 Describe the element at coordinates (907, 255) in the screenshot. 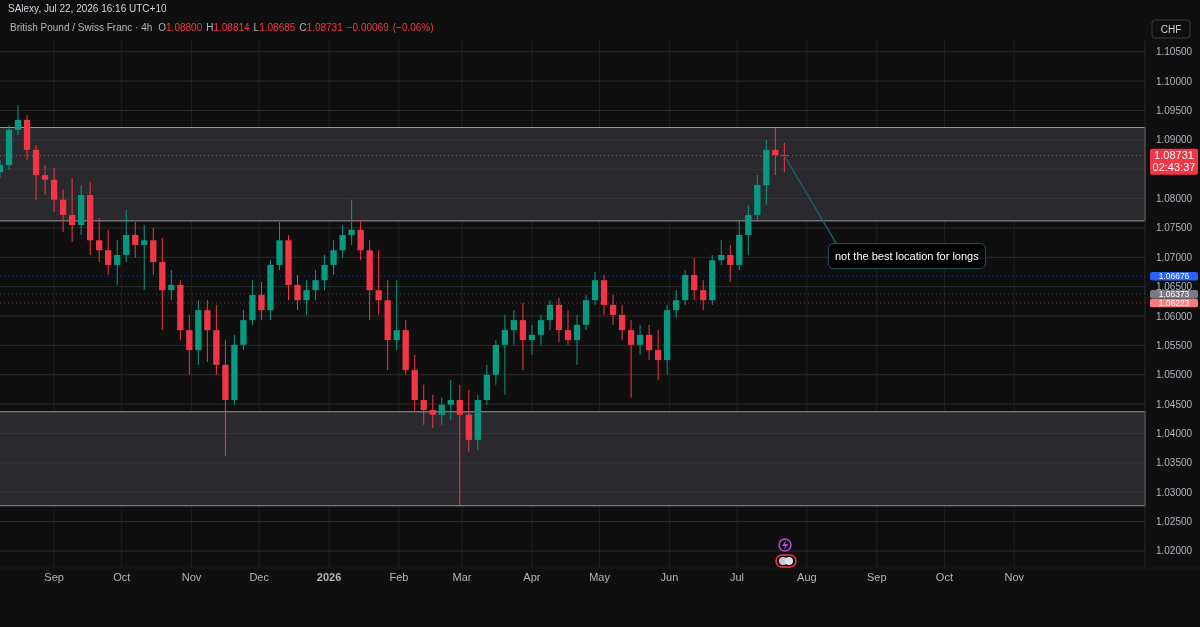

I see `annotation: not the best location for longs` at that location.